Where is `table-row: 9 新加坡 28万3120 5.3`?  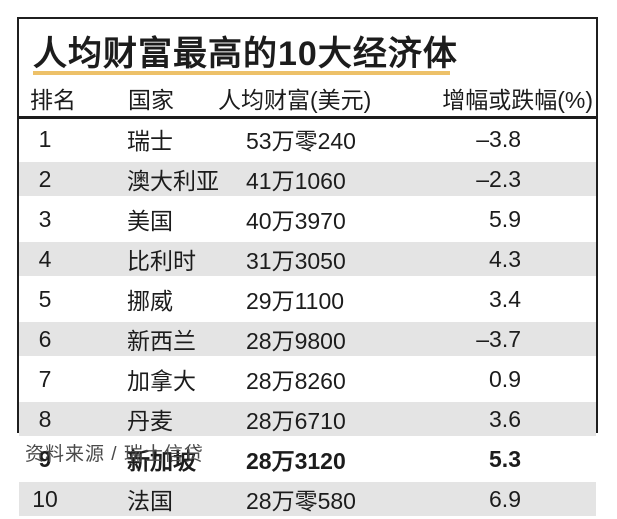 table-row: 9 新加坡 28万3120 5.3 is located at coordinates (307, 459).